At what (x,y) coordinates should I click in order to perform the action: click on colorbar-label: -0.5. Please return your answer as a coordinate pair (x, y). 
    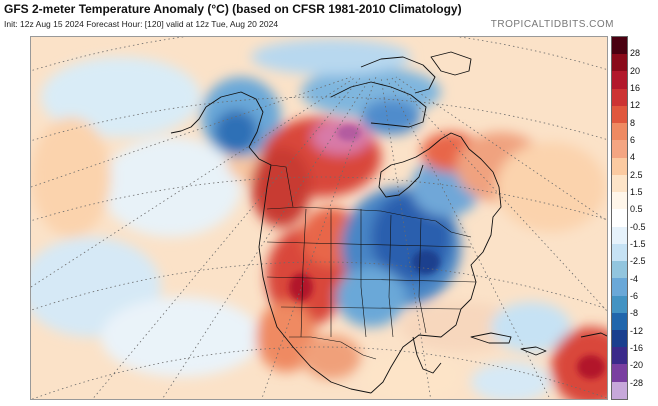
    Looking at the image, I should click on (638, 226).